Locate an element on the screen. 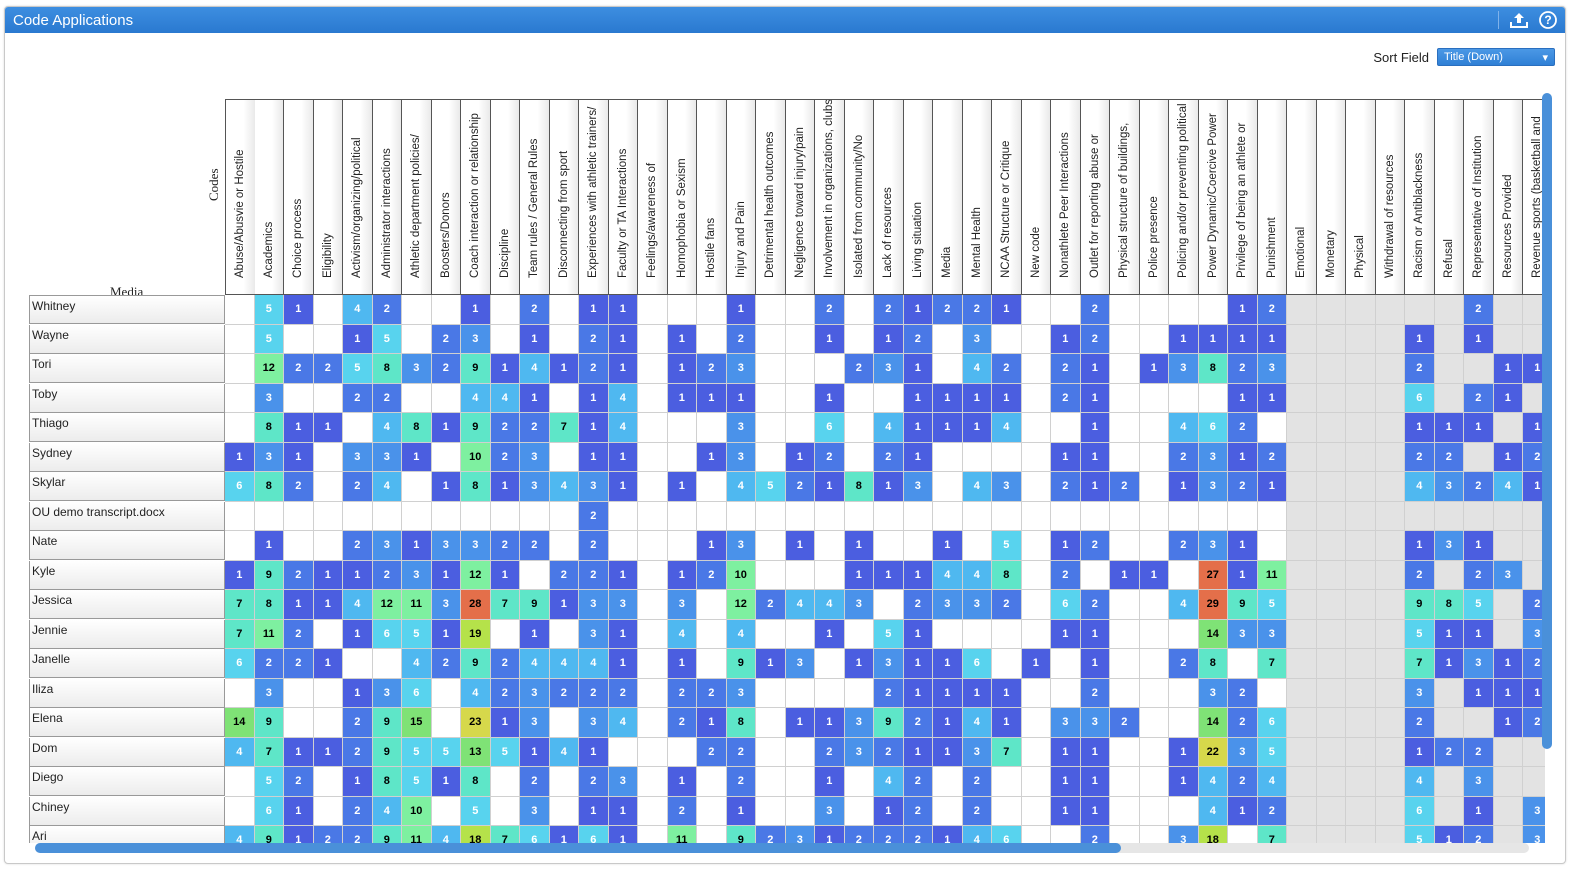 The image size is (1596, 885). vertical-scrollbar is located at coordinates (1547, 421).